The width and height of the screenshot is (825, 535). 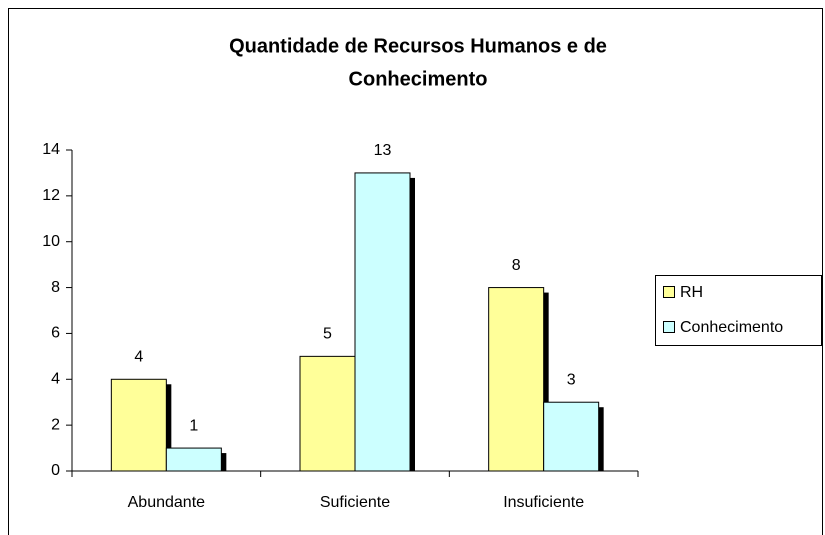 I want to click on y-tick-label: 12, so click(x=51, y=195).